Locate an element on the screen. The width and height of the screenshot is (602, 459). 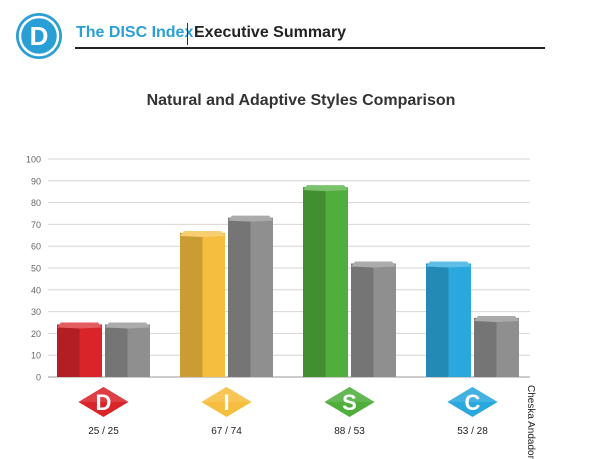
adaptive-bar-i-right-face is located at coordinates (261, 297).